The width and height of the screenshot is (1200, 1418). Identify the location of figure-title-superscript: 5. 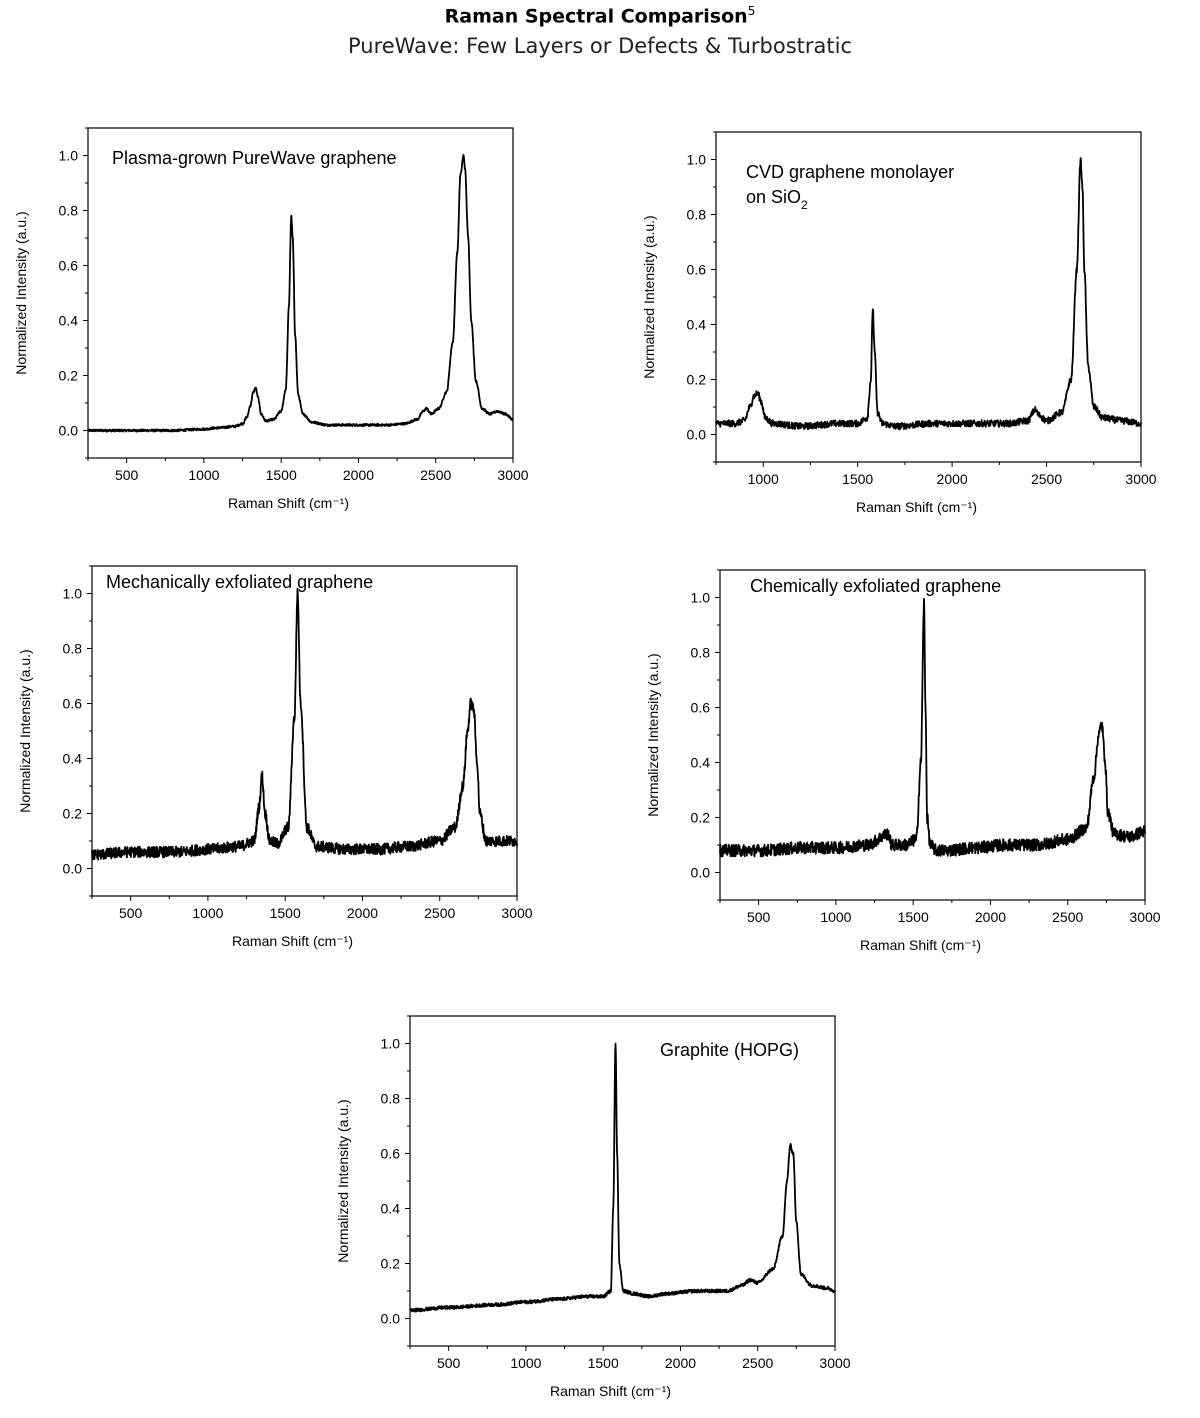
(751, 11).